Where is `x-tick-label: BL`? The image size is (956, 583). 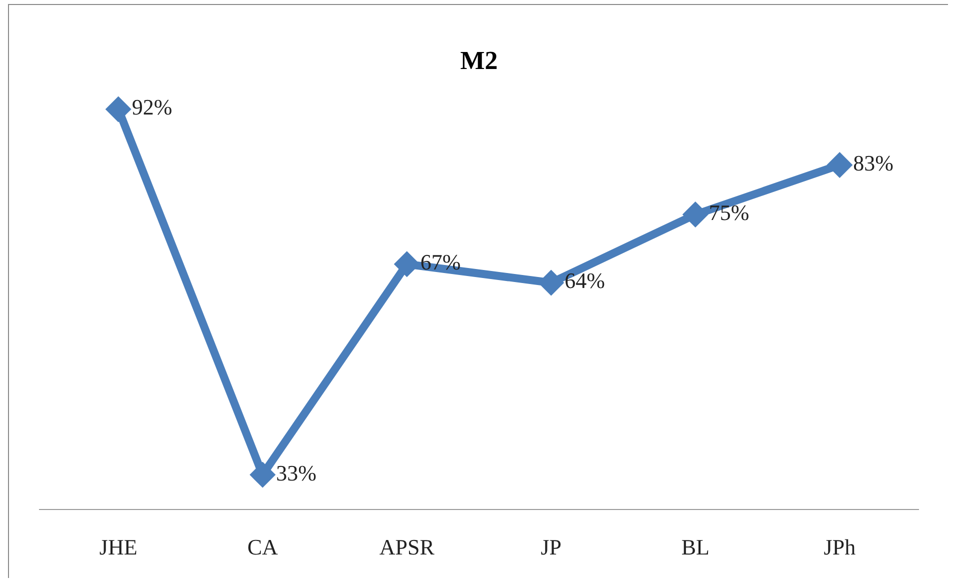
x-tick-label: BL is located at coordinates (695, 547).